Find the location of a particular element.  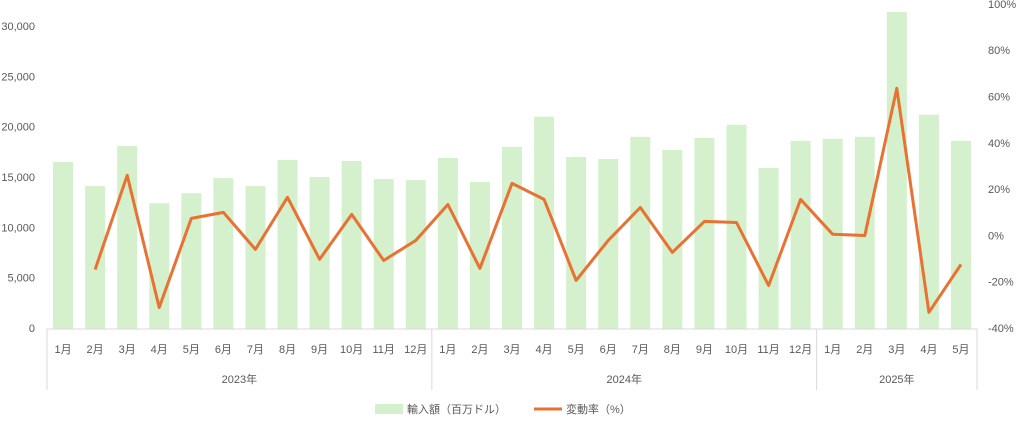

y2-tick-label: 80% is located at coordinates (999, 51).